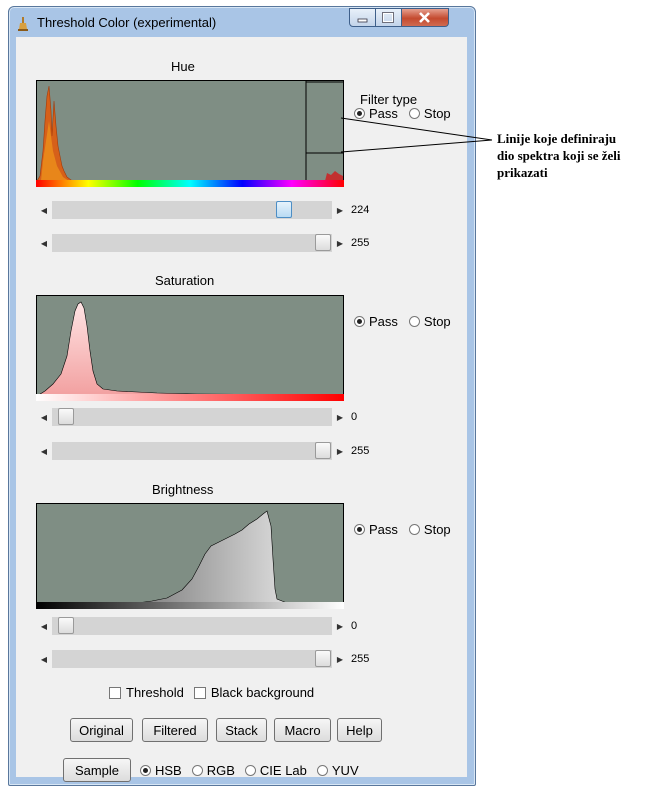 The image size is (653, 789). Describe the element at coordinates (354, 626) in the screenshot. I see `brightness-min-value: 0` at that location.